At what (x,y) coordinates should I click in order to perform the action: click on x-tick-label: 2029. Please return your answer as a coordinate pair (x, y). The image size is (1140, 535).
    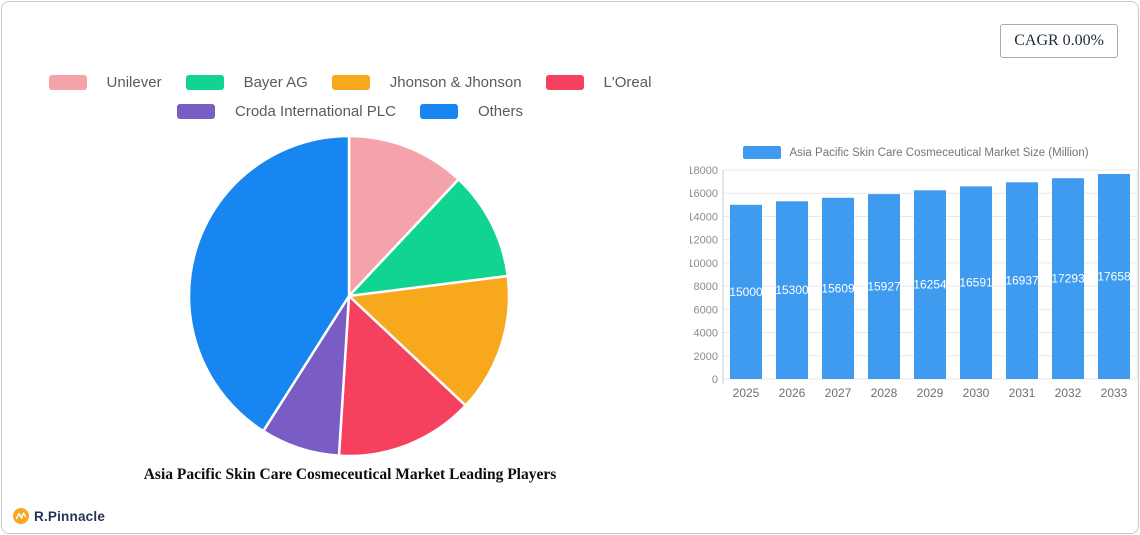
    Looking at the image, I should click on (930, 393).